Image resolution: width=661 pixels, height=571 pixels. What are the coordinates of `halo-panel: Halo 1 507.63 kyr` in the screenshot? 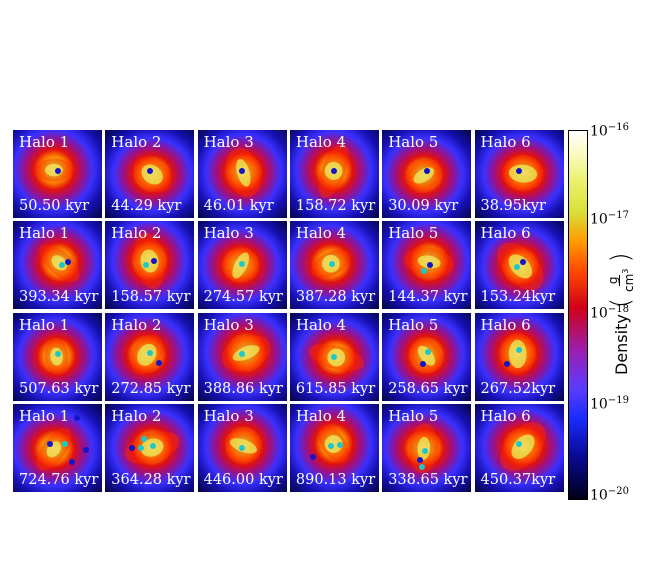 It's located at (57, 356).